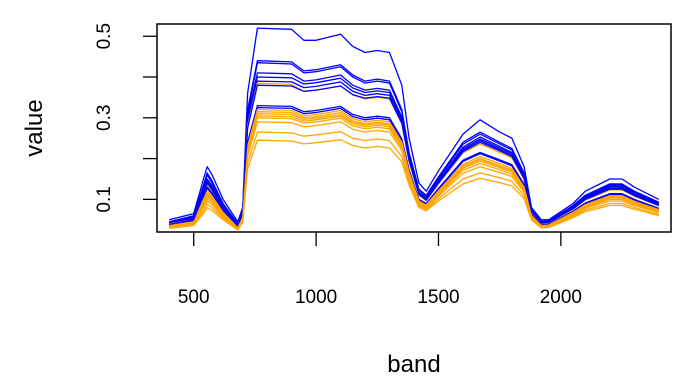 This screenshot has width=677, height=380. What do you see at coordinates (34, 127) in the screenshot?
I see `y-axis-title: value` at bounding box center [34, 127].